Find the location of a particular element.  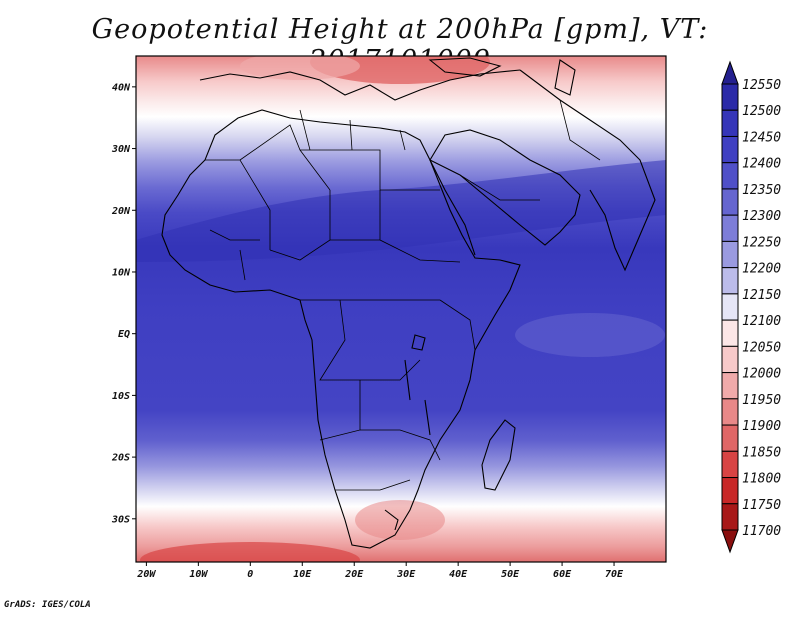

colorbar-label: 12150 is located at coordinates (761, 295).